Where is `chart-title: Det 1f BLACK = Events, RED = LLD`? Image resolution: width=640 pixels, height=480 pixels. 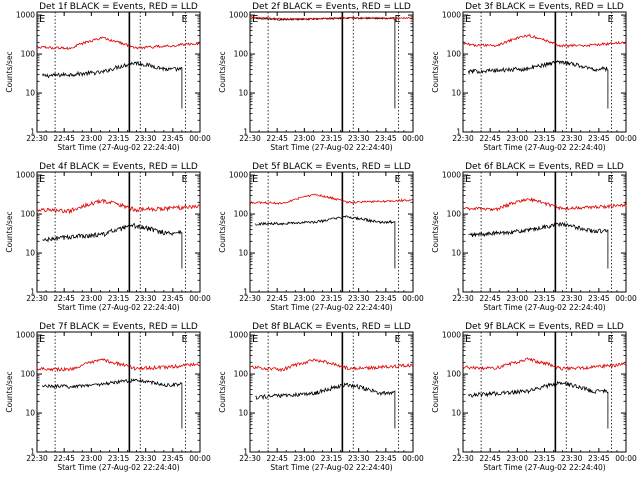 chart-title: Det 1f BLACK = Events, RED = LLD is located at coordinates (118, 7).